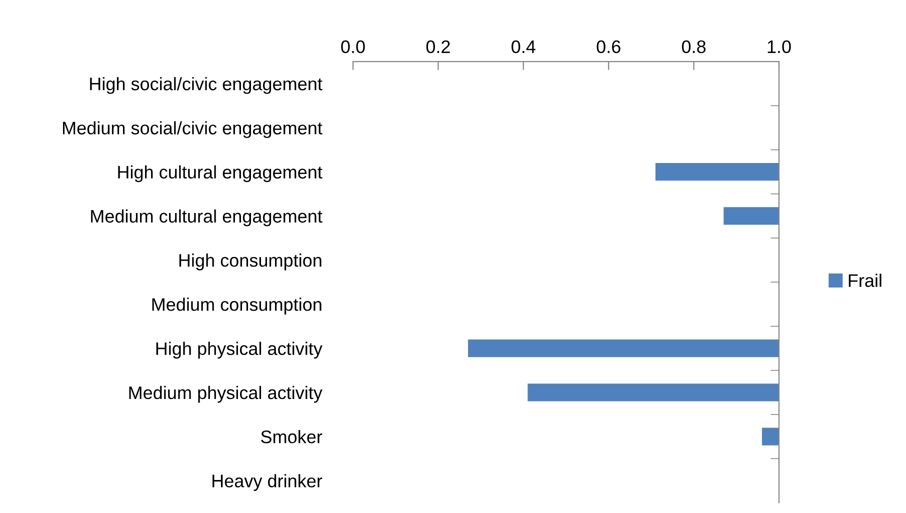  Describe the element at coordinates (291, 437) in the screenshot. I see `y-tick-label: Smoker` at that location.